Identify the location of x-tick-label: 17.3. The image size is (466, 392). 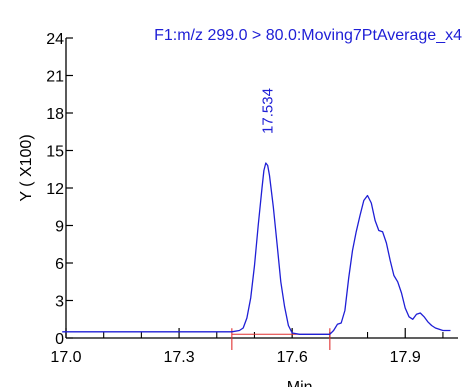
(179, 357).